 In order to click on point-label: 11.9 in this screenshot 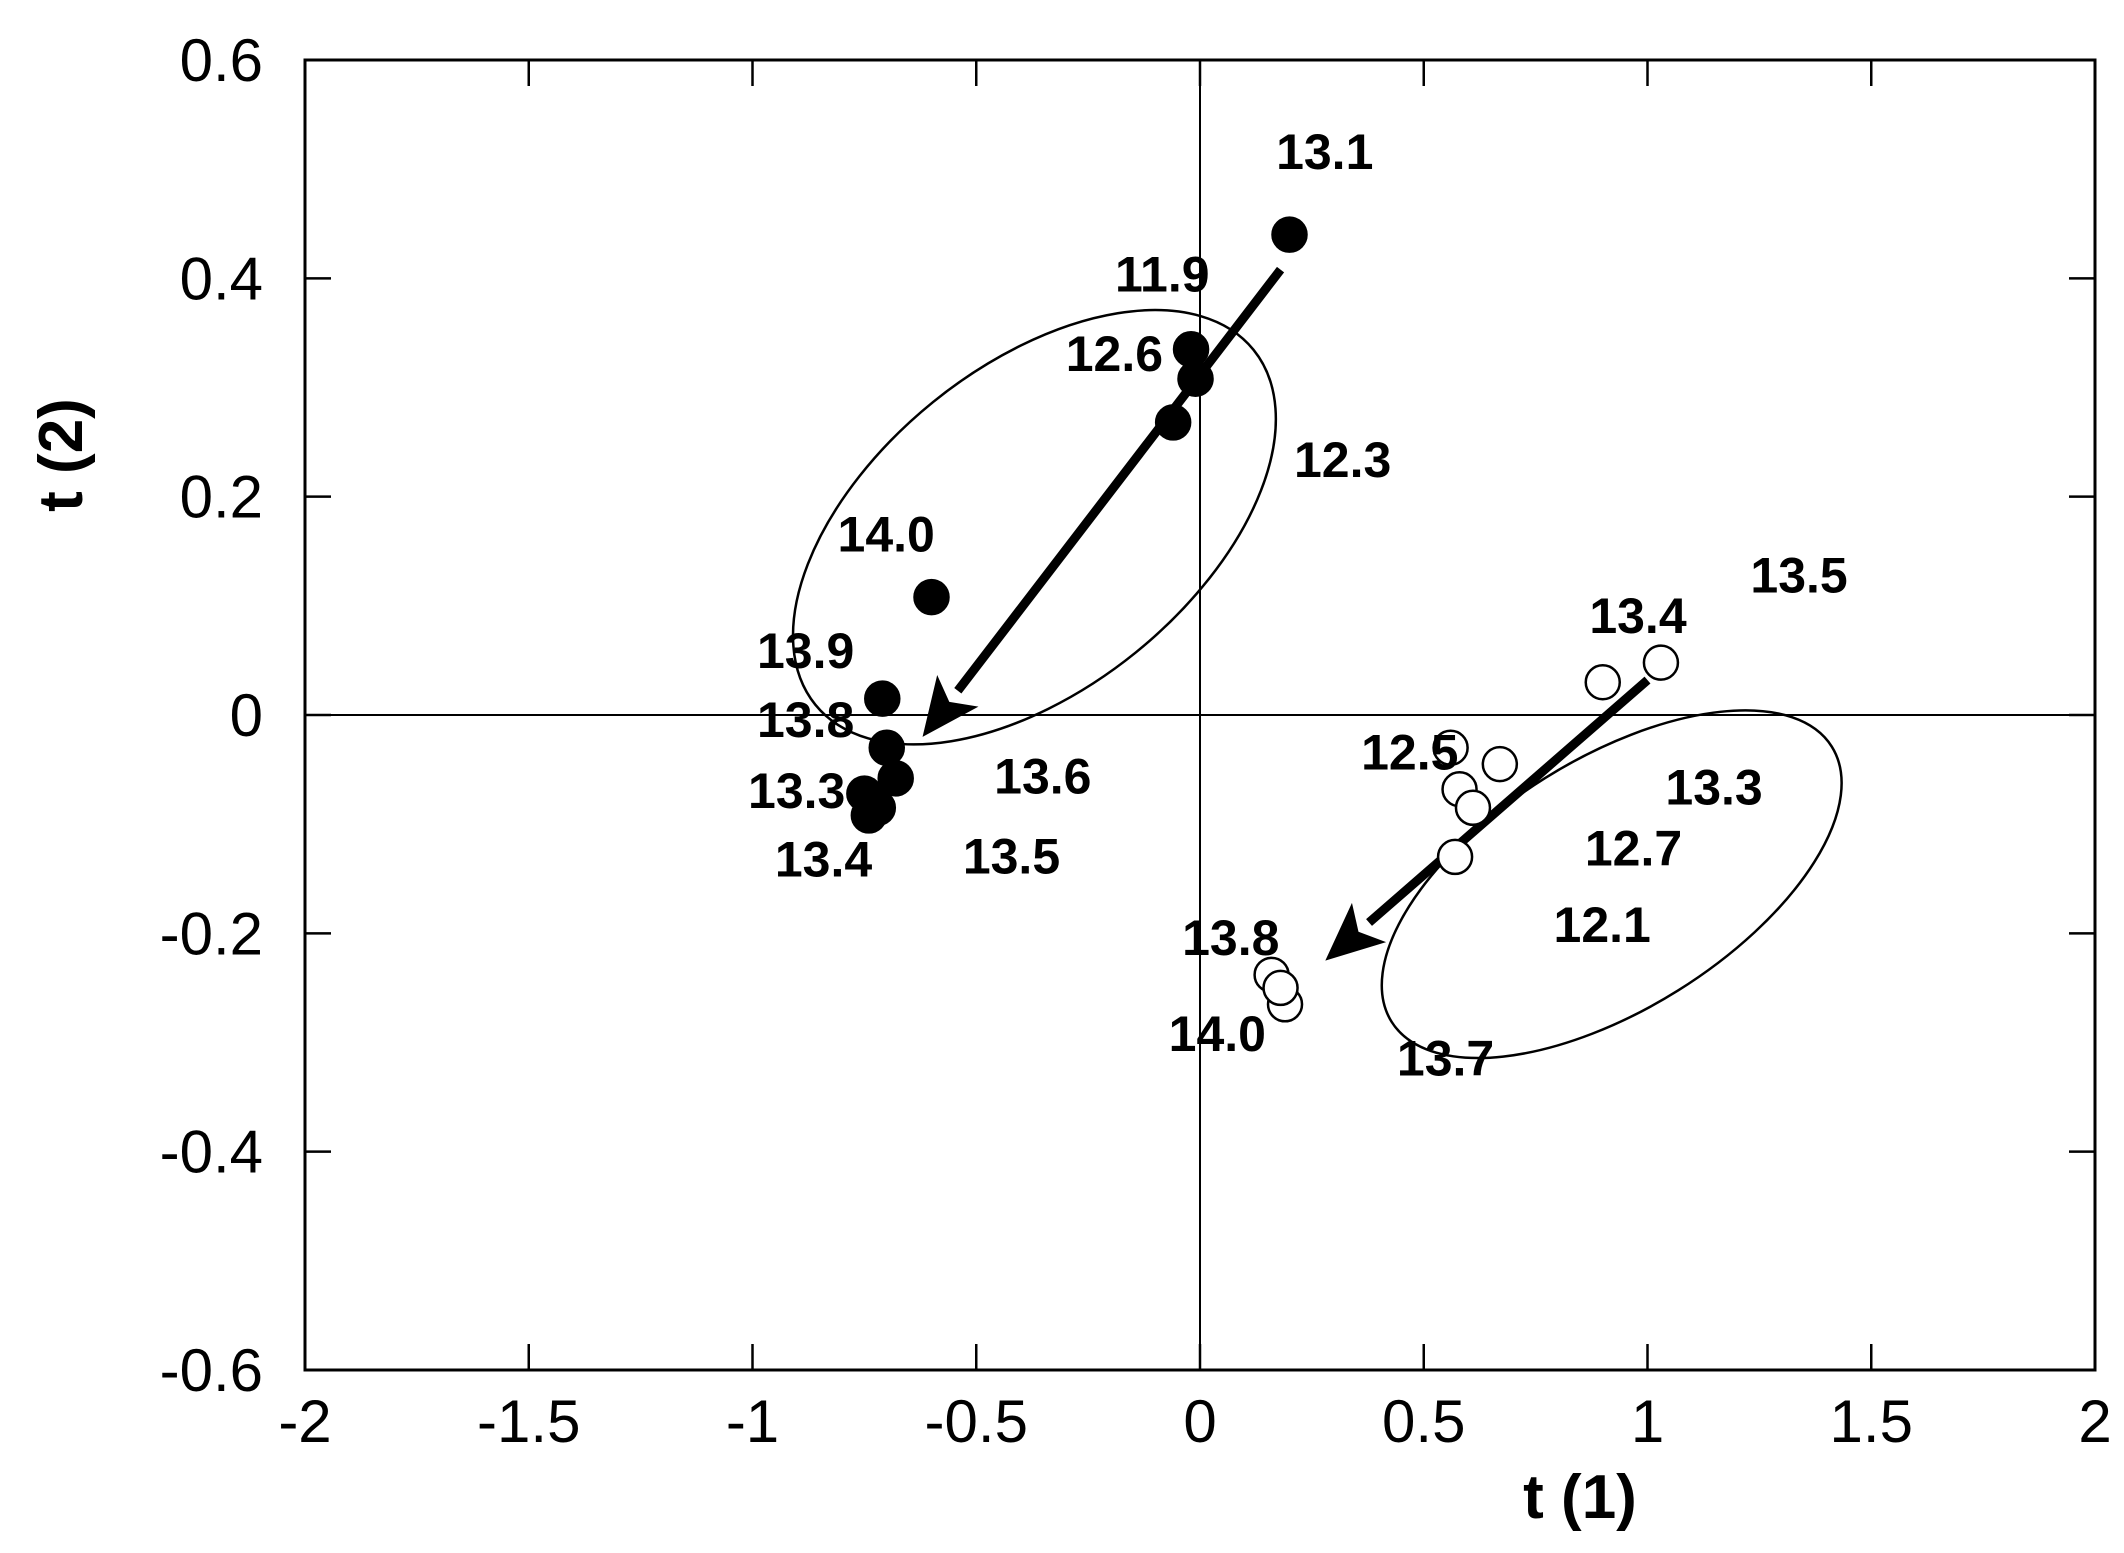, I will do `click(1162, 274)`.